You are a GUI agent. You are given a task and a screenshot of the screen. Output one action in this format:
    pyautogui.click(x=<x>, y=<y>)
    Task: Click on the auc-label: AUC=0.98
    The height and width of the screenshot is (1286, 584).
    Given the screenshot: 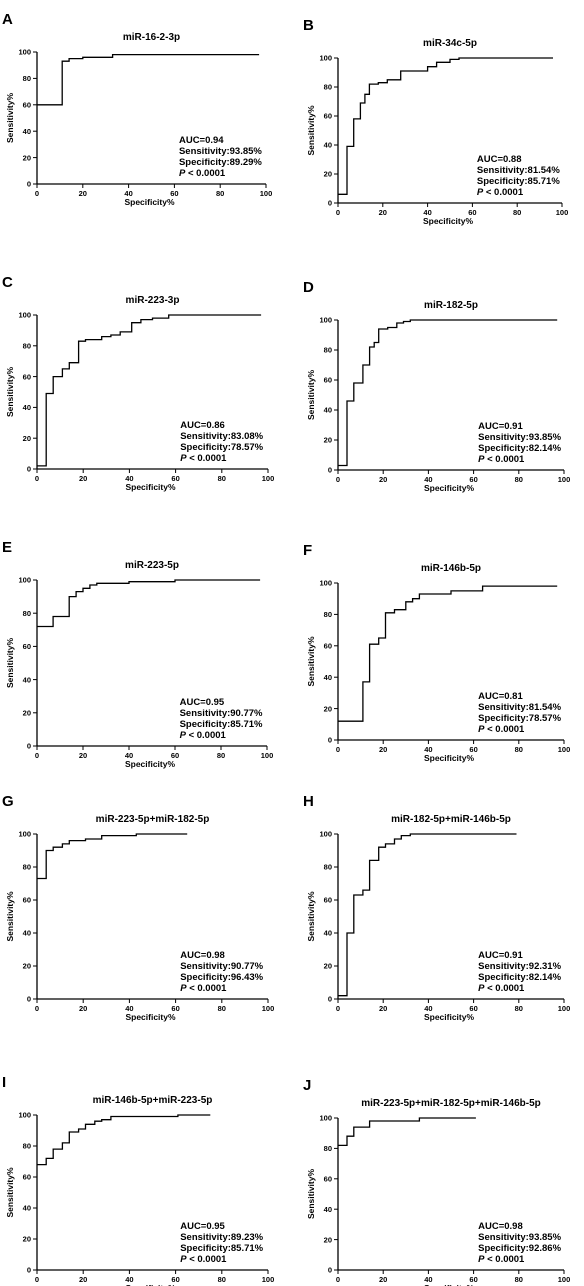 What is the action you would take?
    pyautogui.click(x=202, y=955)
    